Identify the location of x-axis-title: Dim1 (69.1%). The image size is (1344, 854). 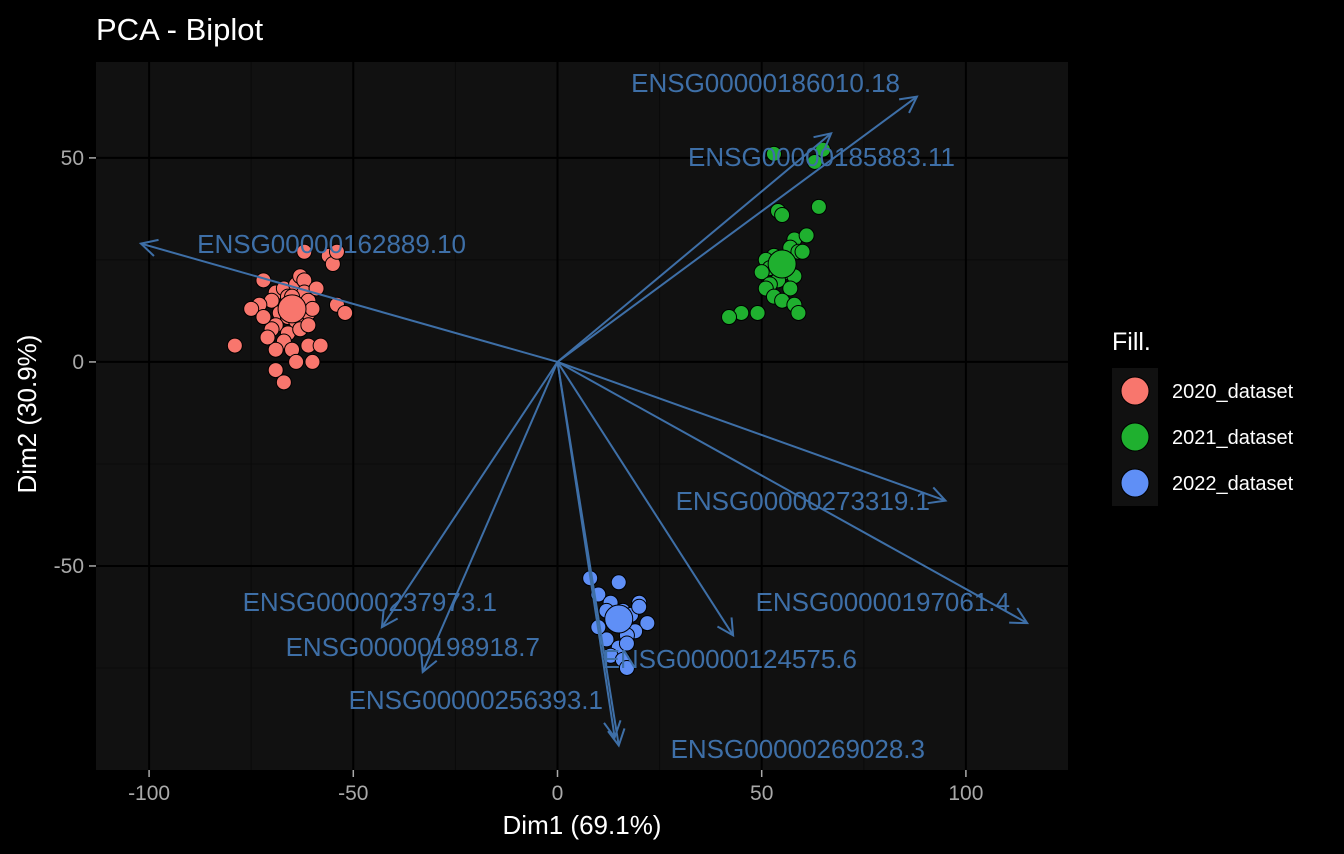
(582, 825).